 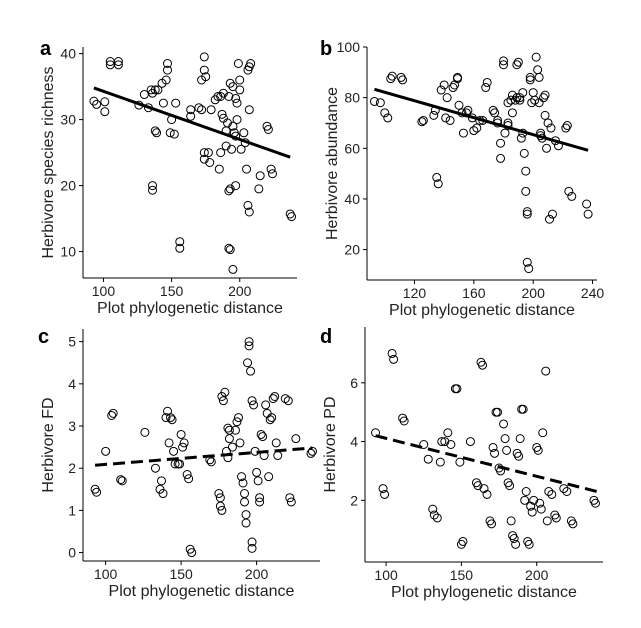 I want to click on y-tick-label: 100, so click(x=349, y=47).